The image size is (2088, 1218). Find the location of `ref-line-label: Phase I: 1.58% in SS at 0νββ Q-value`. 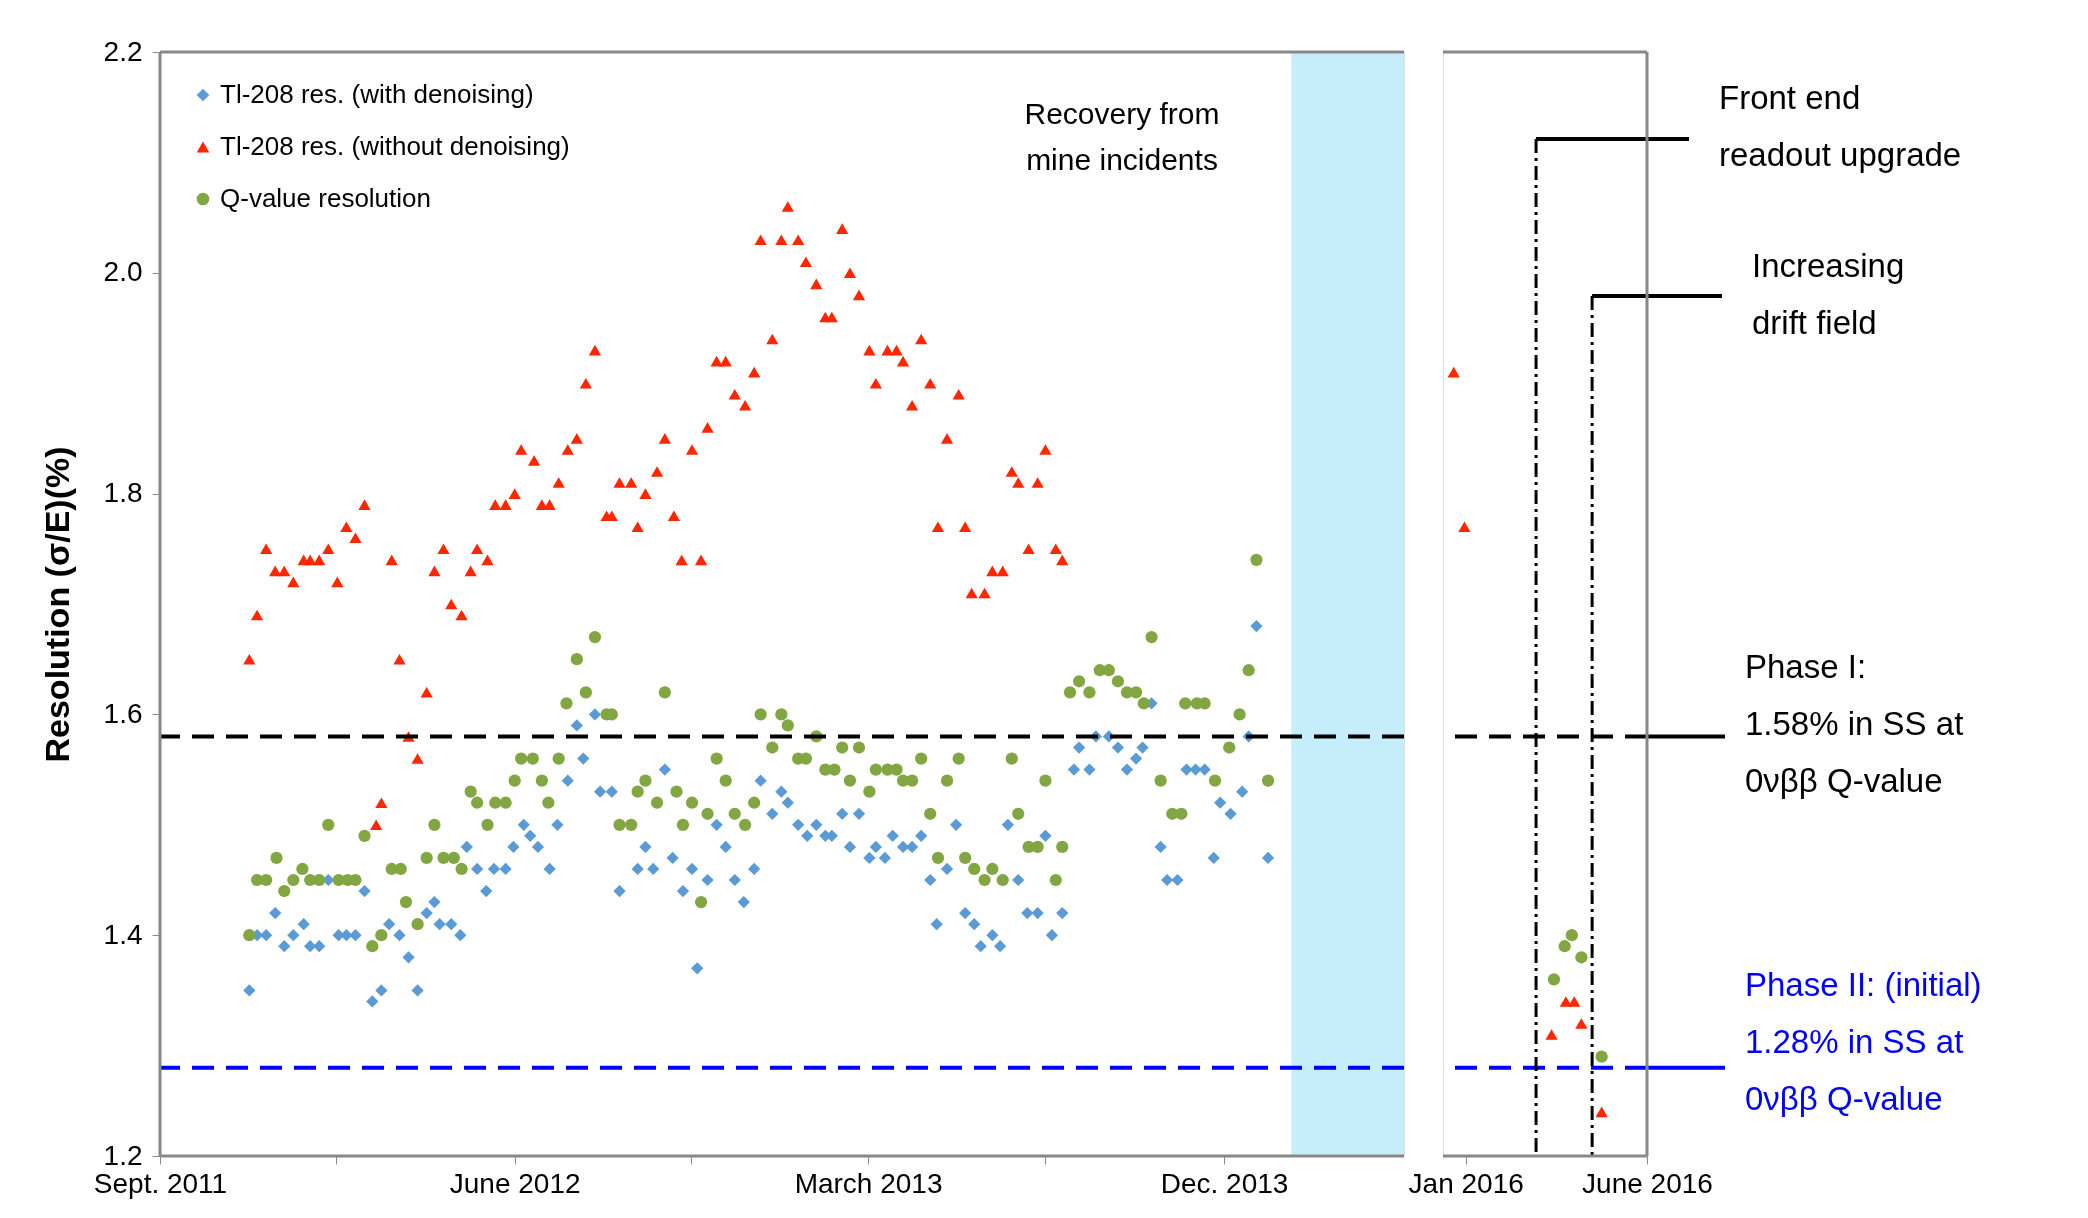

ref-line-label: Phase I: 1.58% in SS at 0νββ Q-value is located at coordinates (1854, 723).